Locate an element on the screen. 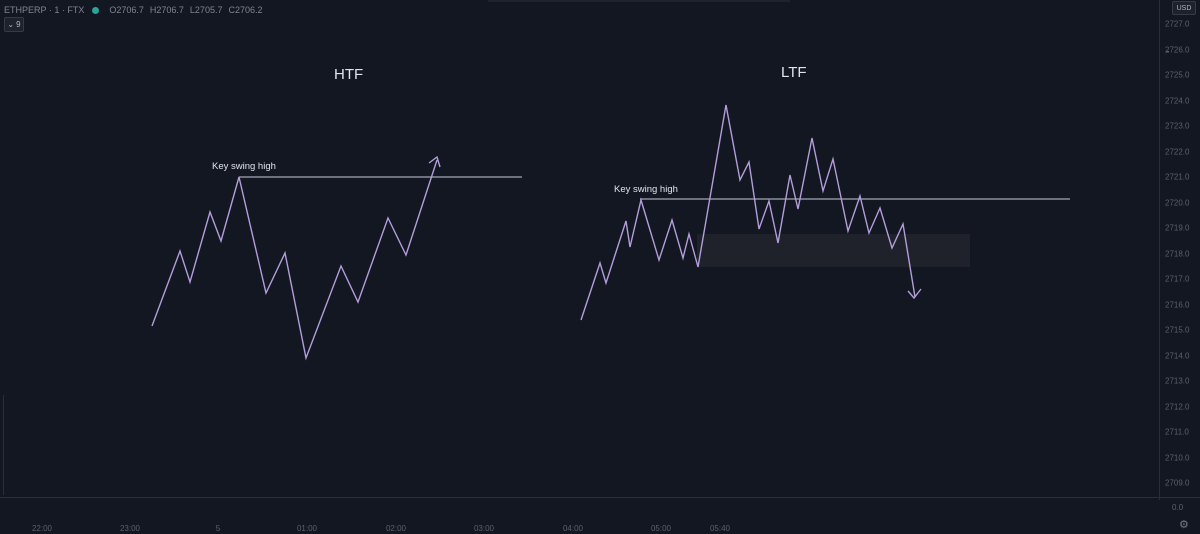 The width and height of the screenshot is (1200, 534). axis-corner-divider is located at coordinates (1179, 497).